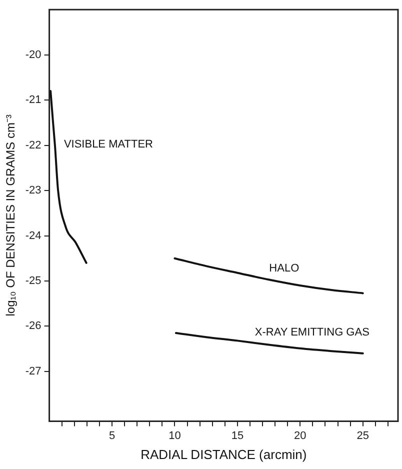 Image resolution: width=402 pixels, height=469 pixels. What do you see at coordinates (33, 371) in the screenshot?
I see `y-tick-label: -27` at bounding box center [33, 371].